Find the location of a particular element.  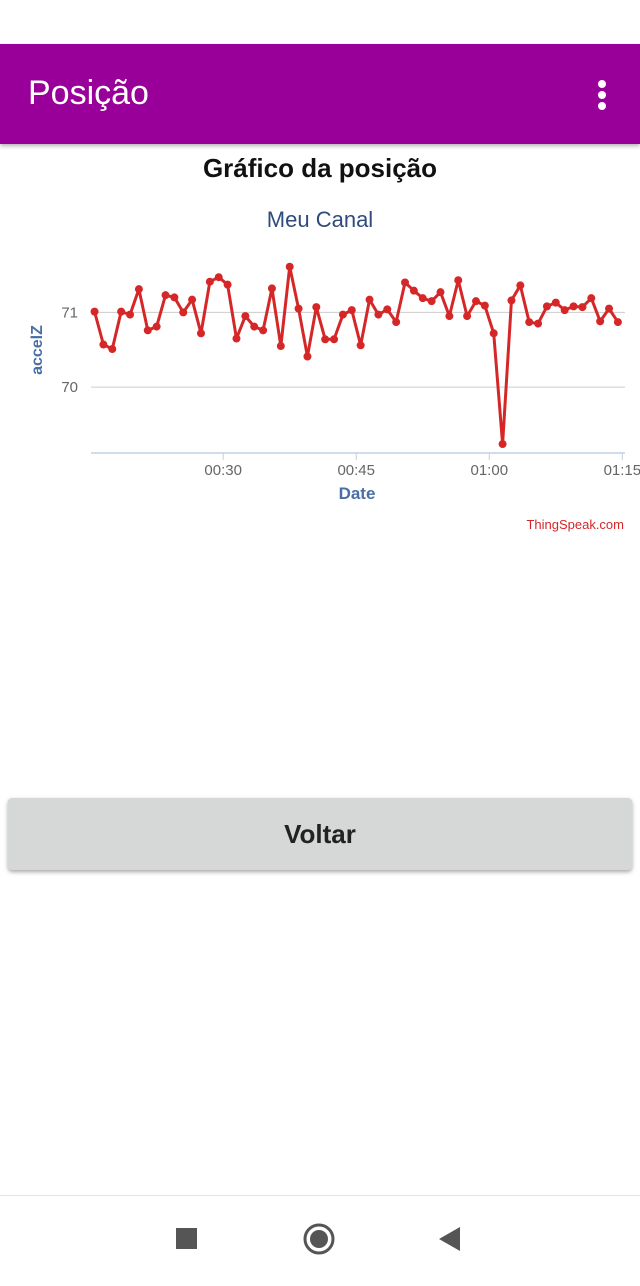

data-line is located at coordinates (356, 355).